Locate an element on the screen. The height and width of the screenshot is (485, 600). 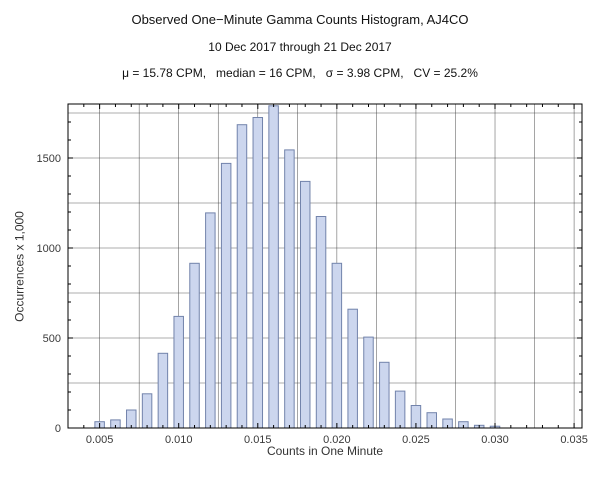
x-tick-label: 0.030 is located at coordinates (495, 440).